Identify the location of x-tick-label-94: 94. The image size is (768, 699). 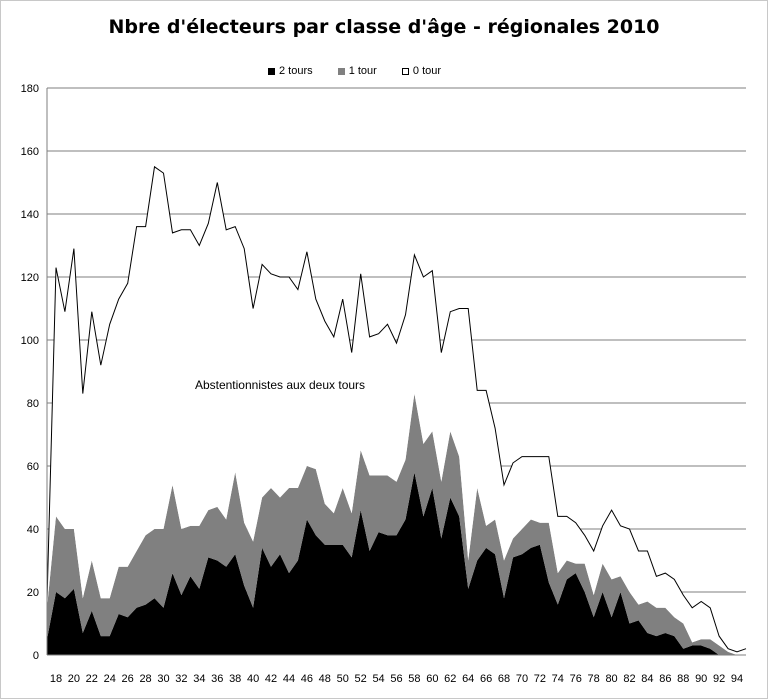
(737, 679).